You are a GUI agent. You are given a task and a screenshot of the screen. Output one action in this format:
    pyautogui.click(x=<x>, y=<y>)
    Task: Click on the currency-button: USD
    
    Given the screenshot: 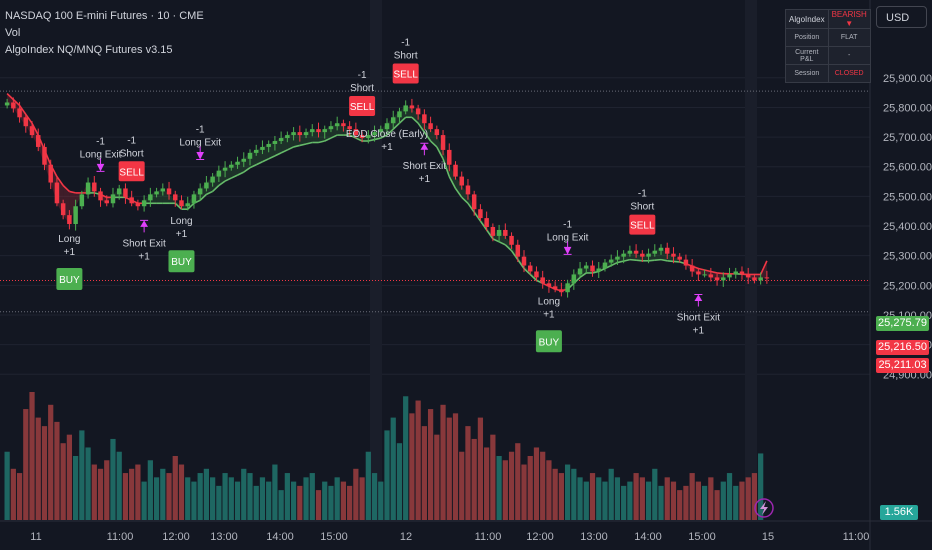 What is the action you would take?
    pyautogui.click(x=901, y=17)
    